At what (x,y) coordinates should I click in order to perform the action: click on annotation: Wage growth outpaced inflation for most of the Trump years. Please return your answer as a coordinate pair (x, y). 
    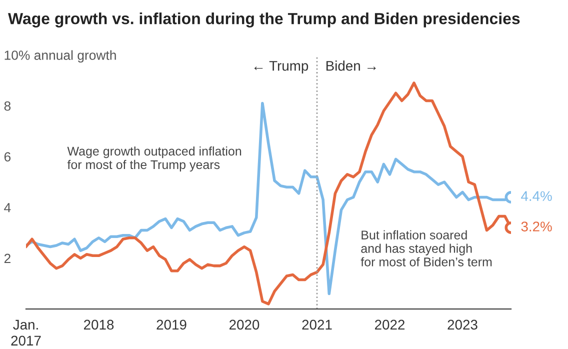
    Looking at the image, I should click on (154, 159).